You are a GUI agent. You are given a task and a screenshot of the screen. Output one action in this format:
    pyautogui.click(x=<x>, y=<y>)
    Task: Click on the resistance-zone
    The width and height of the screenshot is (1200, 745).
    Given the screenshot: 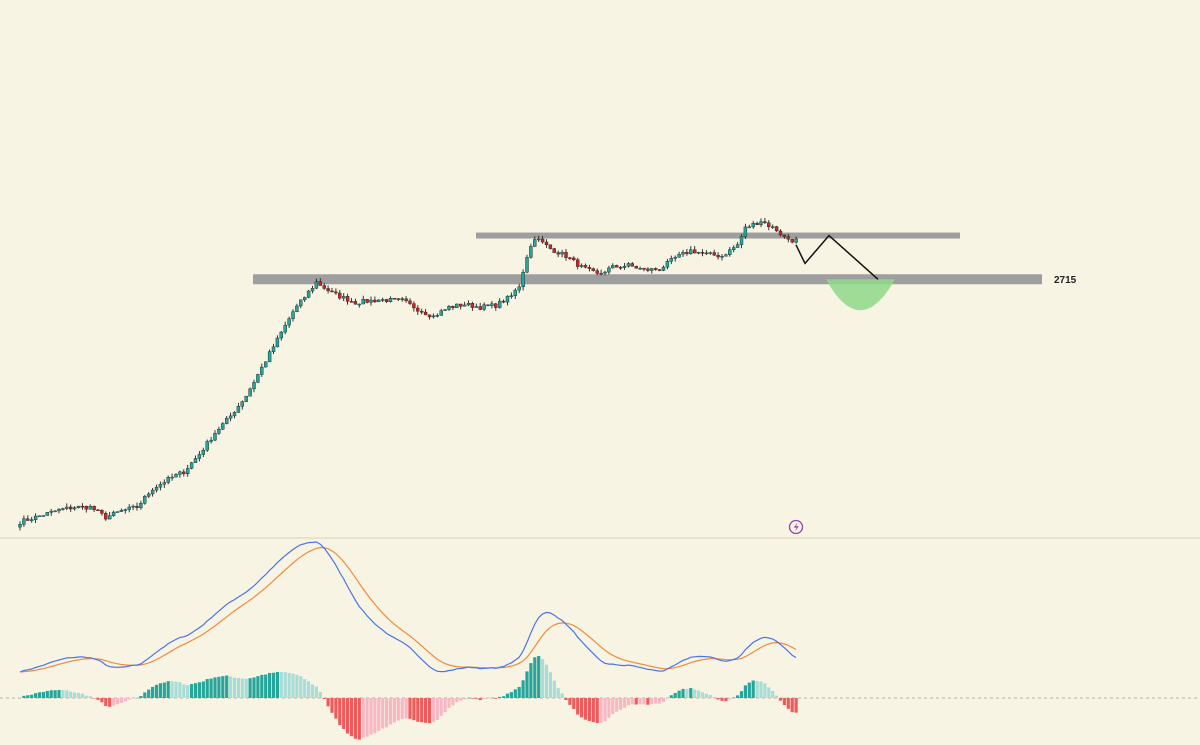 What is the action you would take?
    pyautogui.click(x=718, y=235)
    